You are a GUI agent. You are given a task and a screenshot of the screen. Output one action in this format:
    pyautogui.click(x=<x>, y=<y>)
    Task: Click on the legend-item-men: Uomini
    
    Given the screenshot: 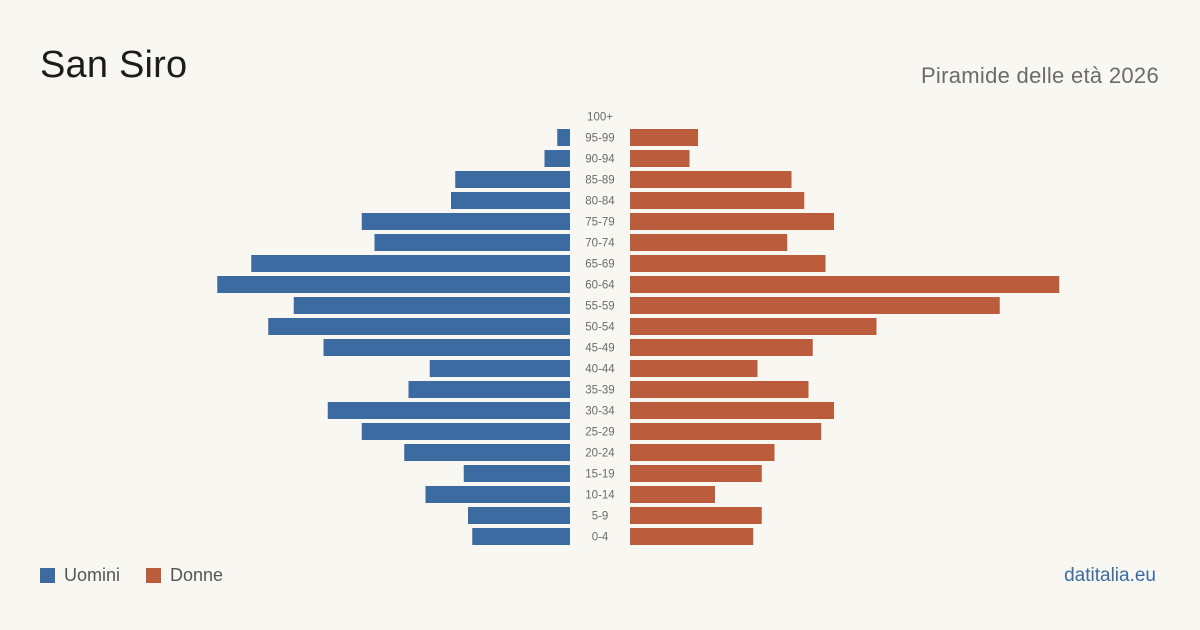 What is the action you would take?
    pyautogui.click(x=80, y=575)
    